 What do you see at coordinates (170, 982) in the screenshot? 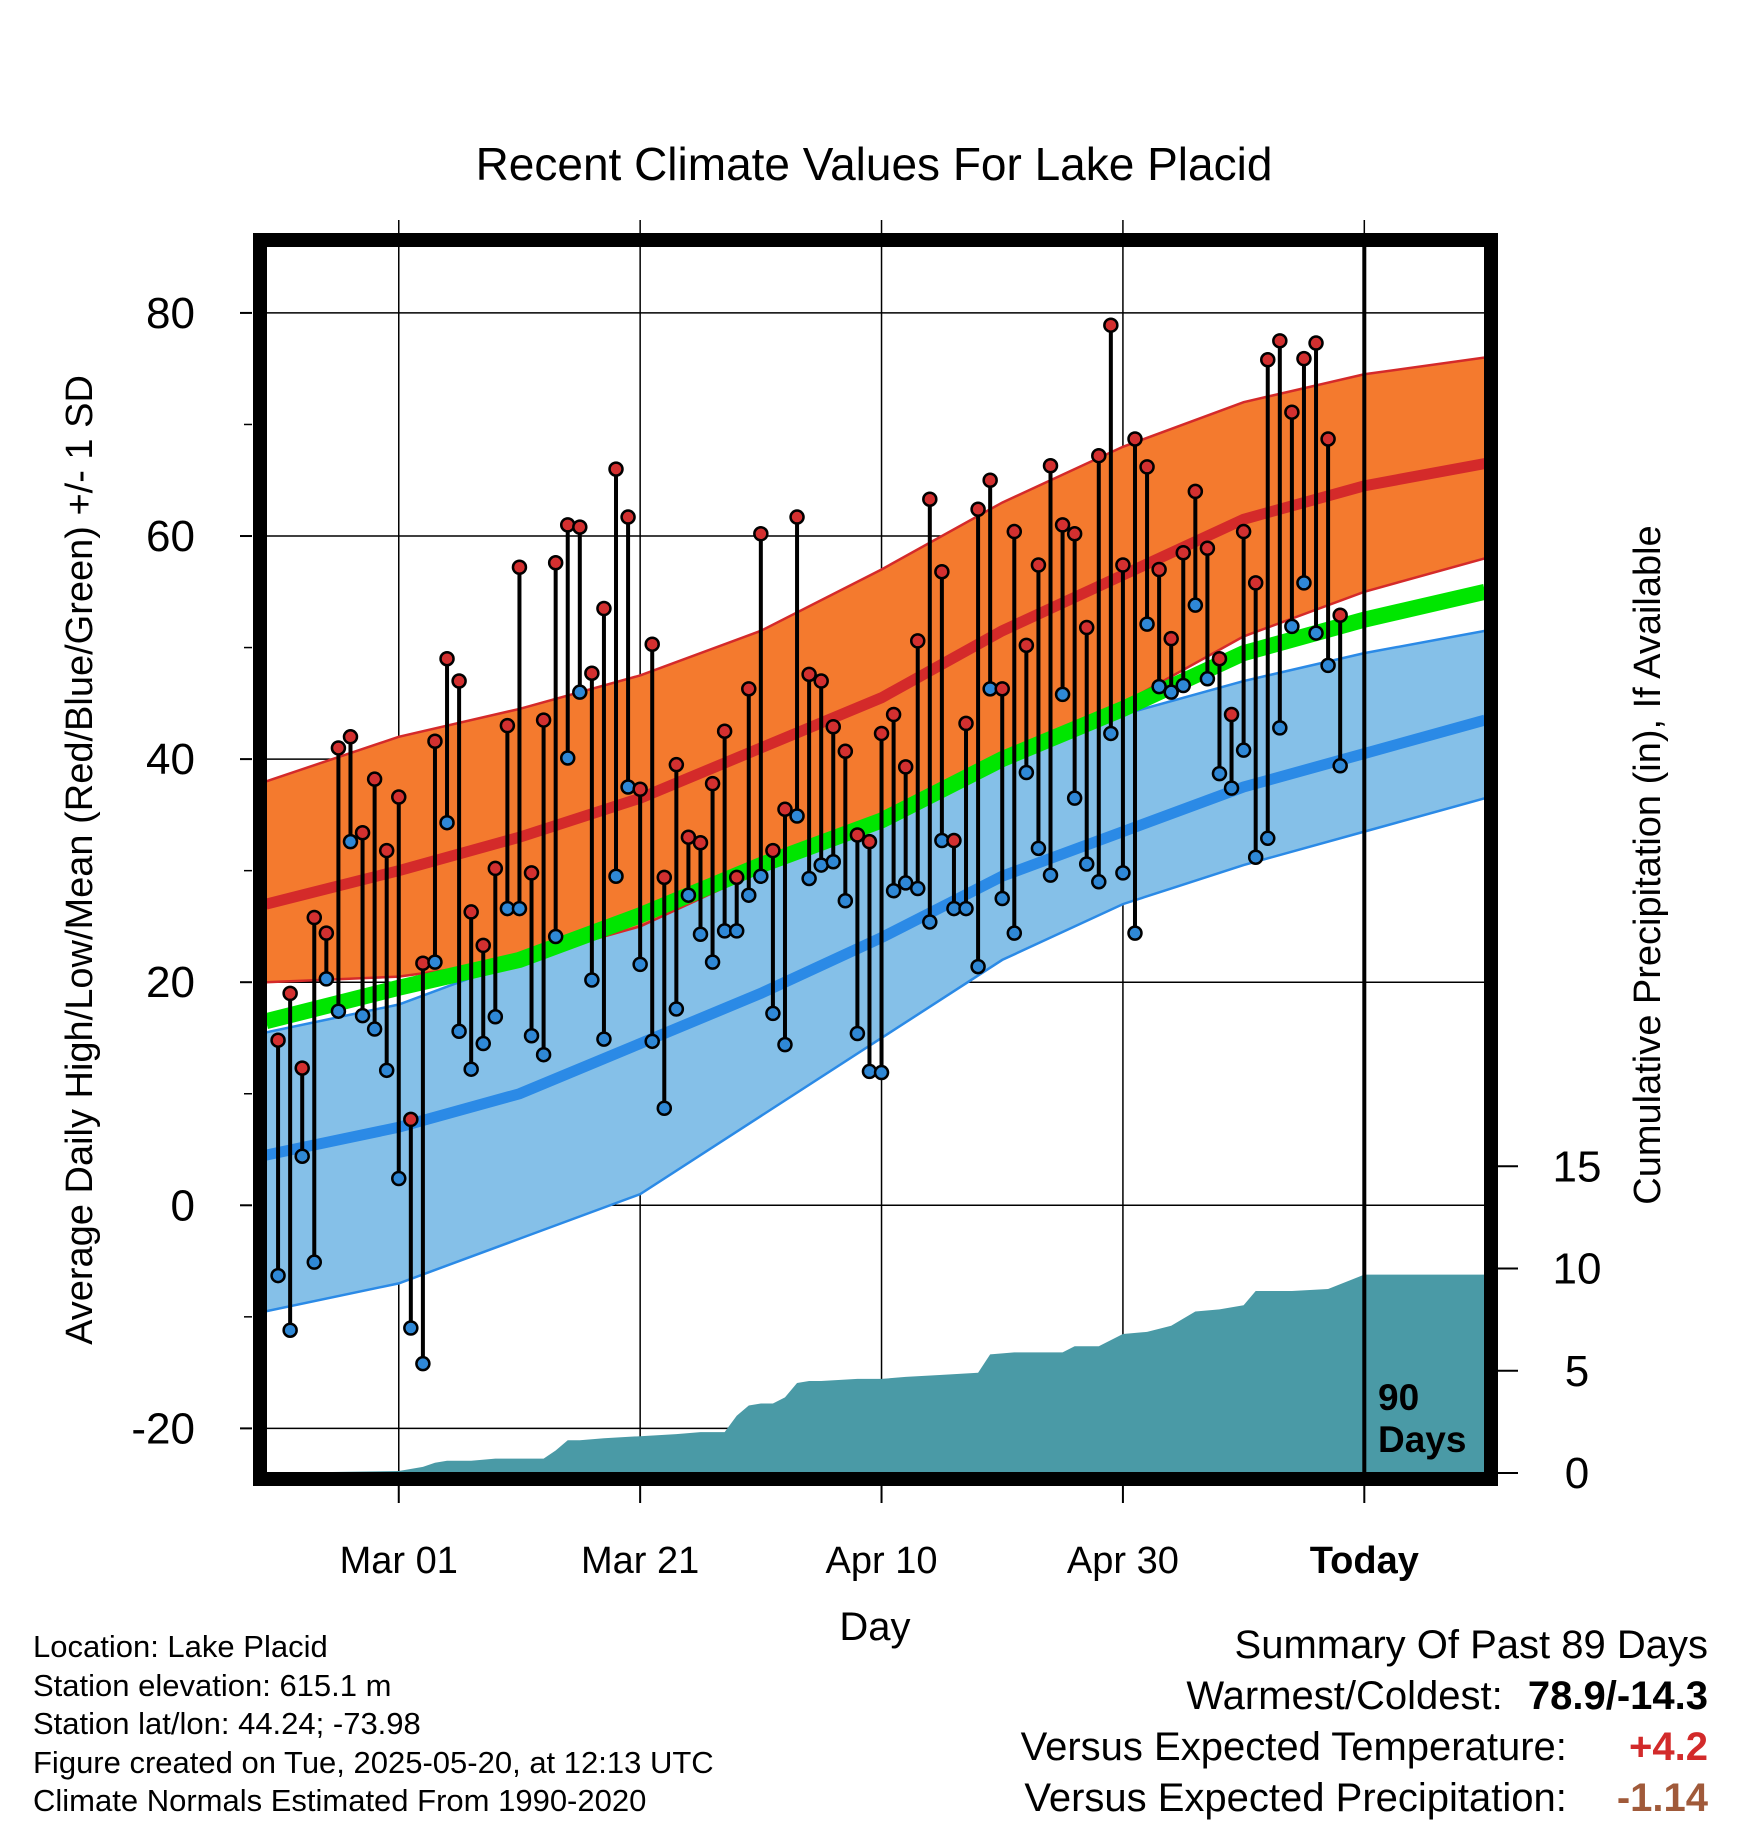
I see `y-tick-label: 20` at bounding box center [170, 982].